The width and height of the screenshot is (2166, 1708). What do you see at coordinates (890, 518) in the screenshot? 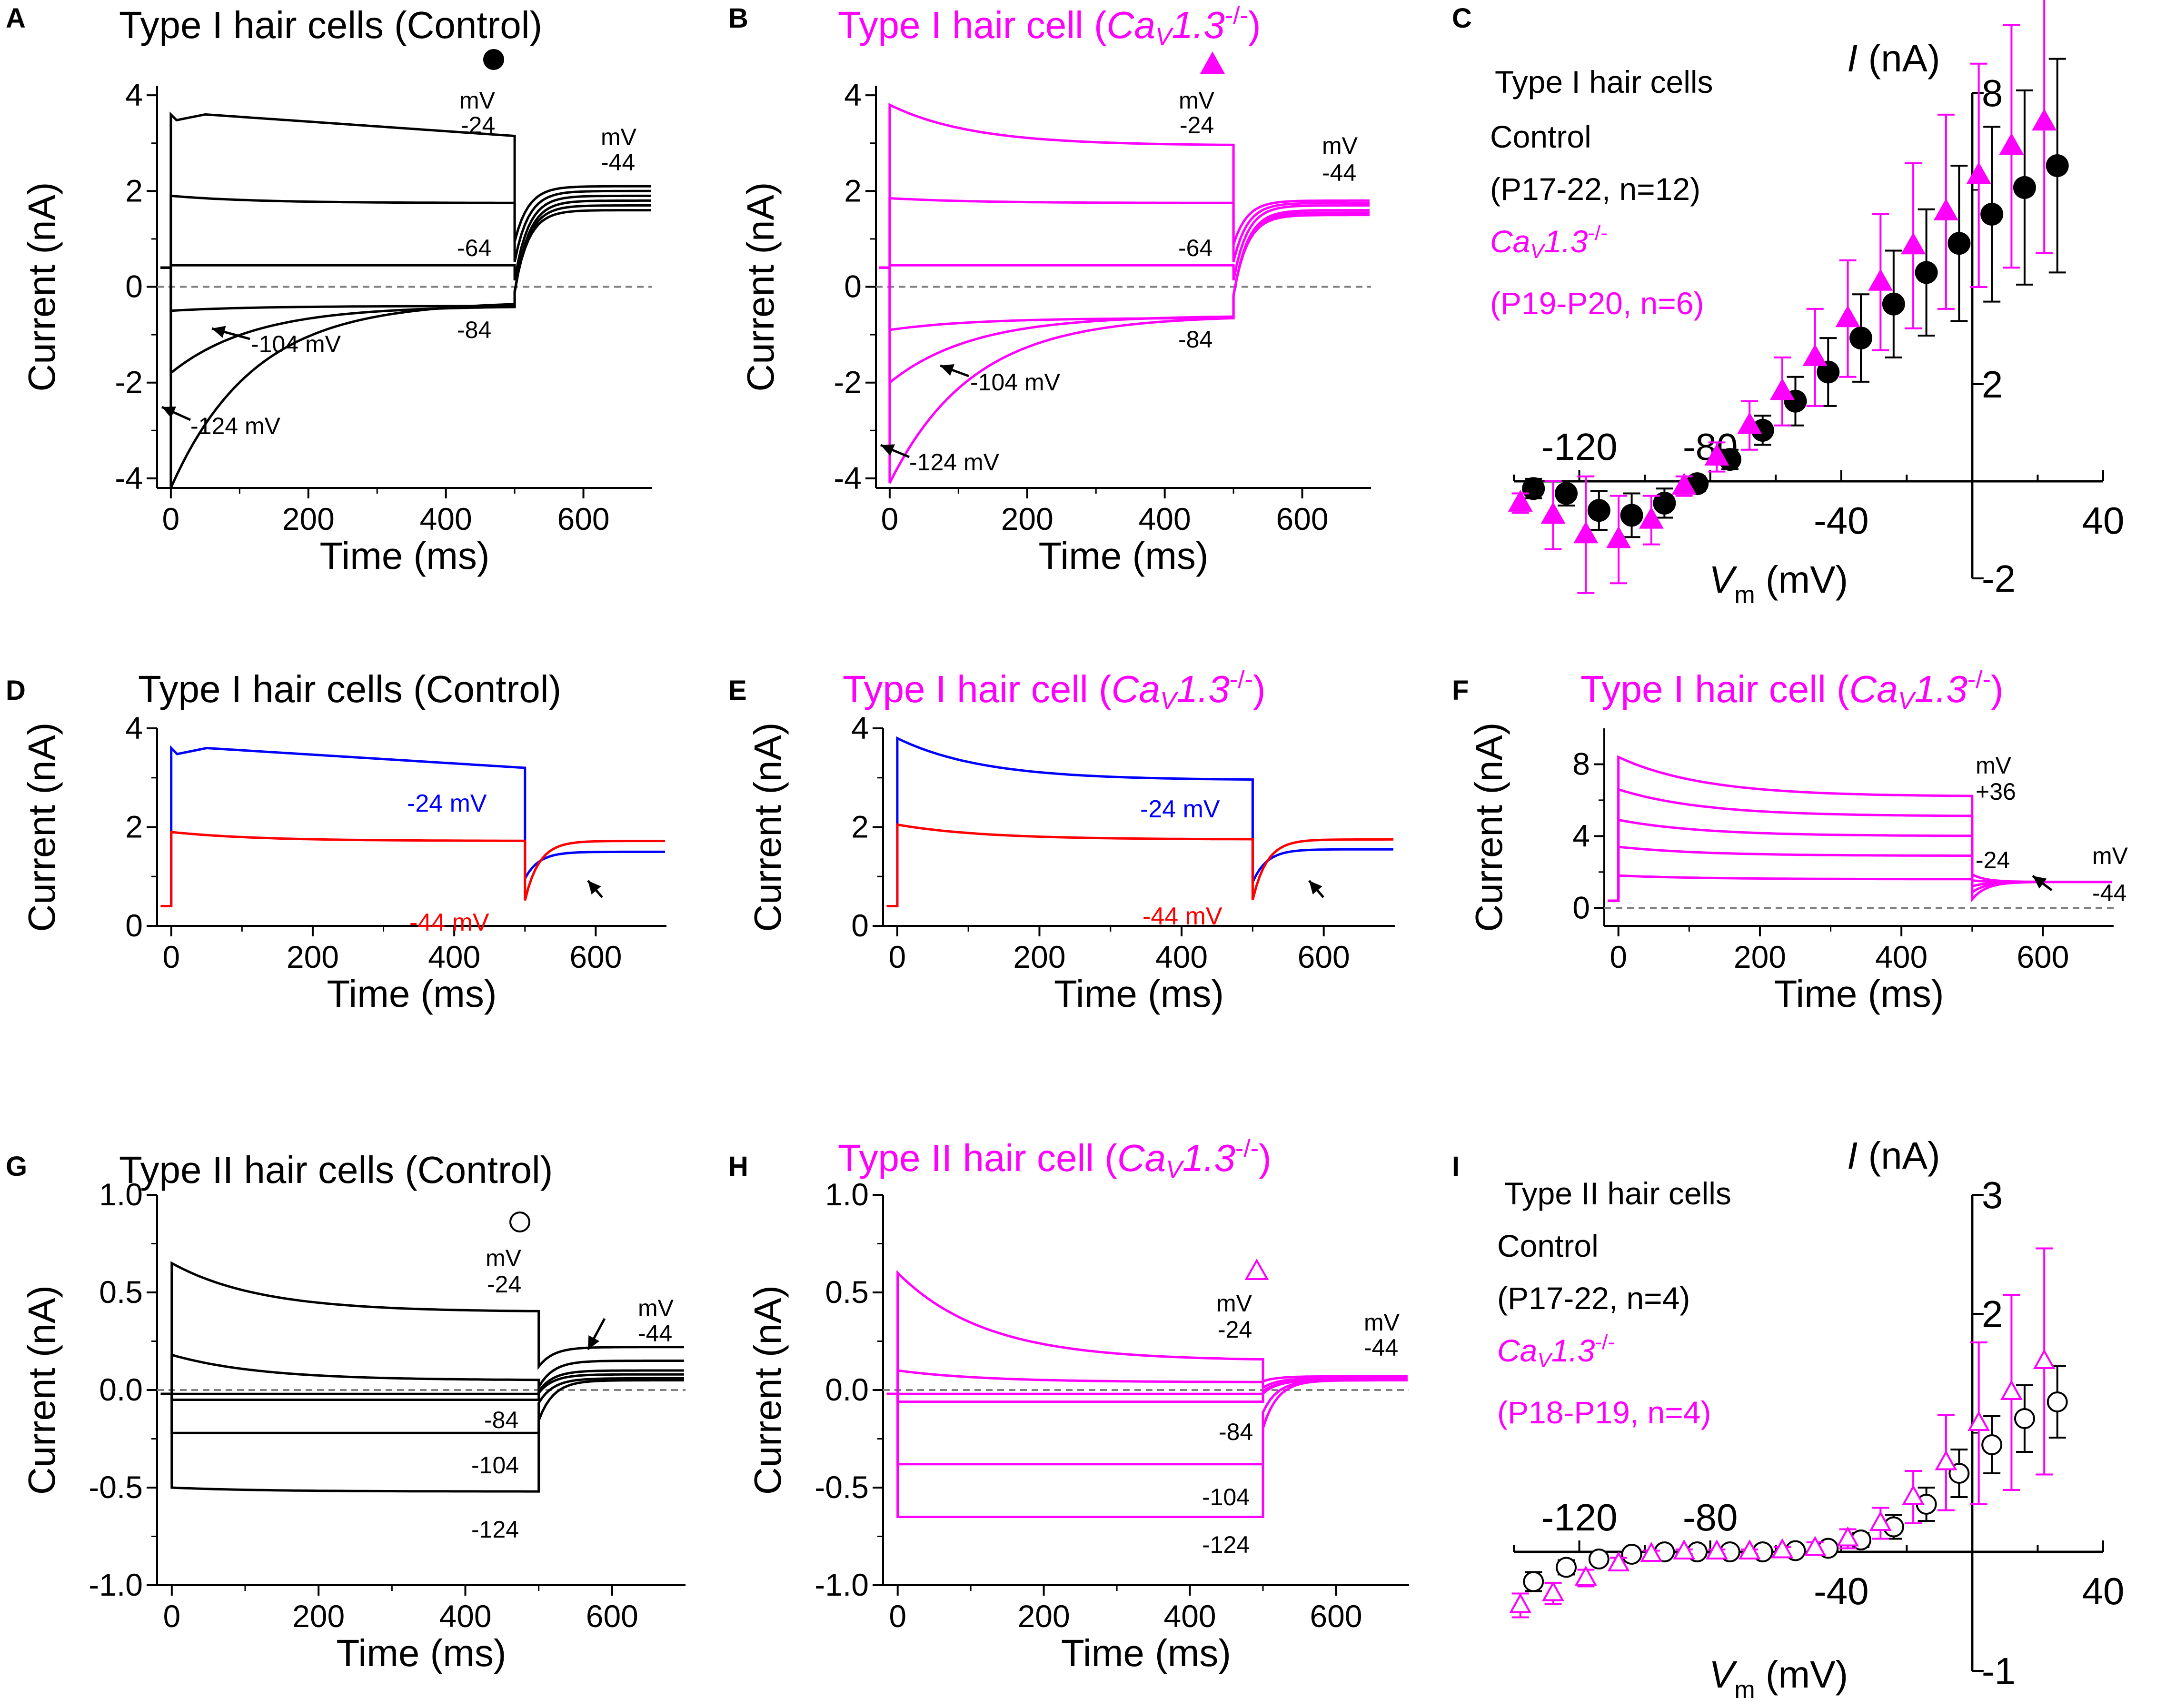
I see `panel-b-x-tick-label: 0` at bounding box center [890, 518].